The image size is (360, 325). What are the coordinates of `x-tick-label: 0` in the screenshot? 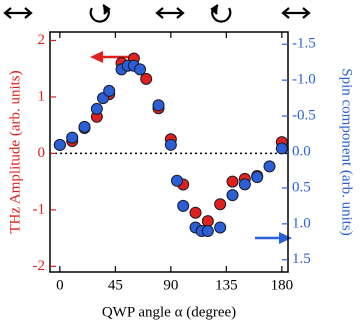 It's located at (60, 285).